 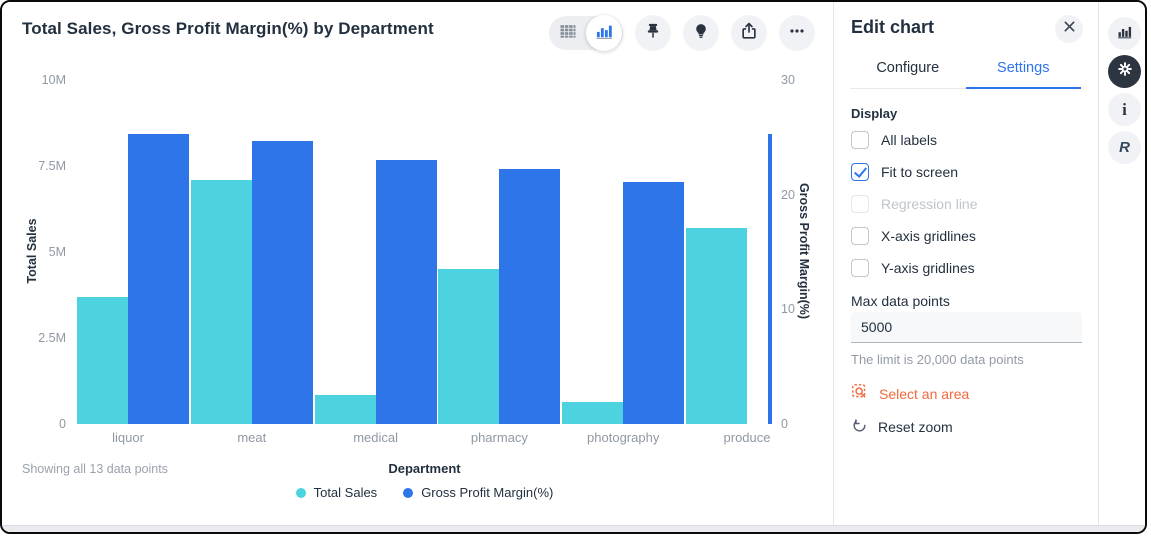 I want to click on info-rail-button: i, so click(x=1124, y=109).